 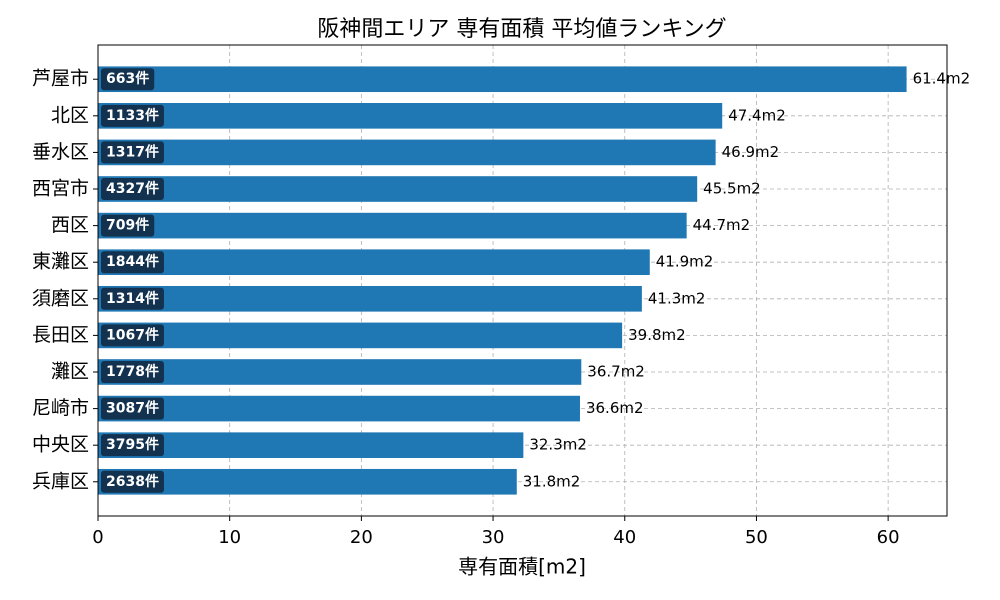 I want to click on count-label: 4327件, so click(x=132, y=188).